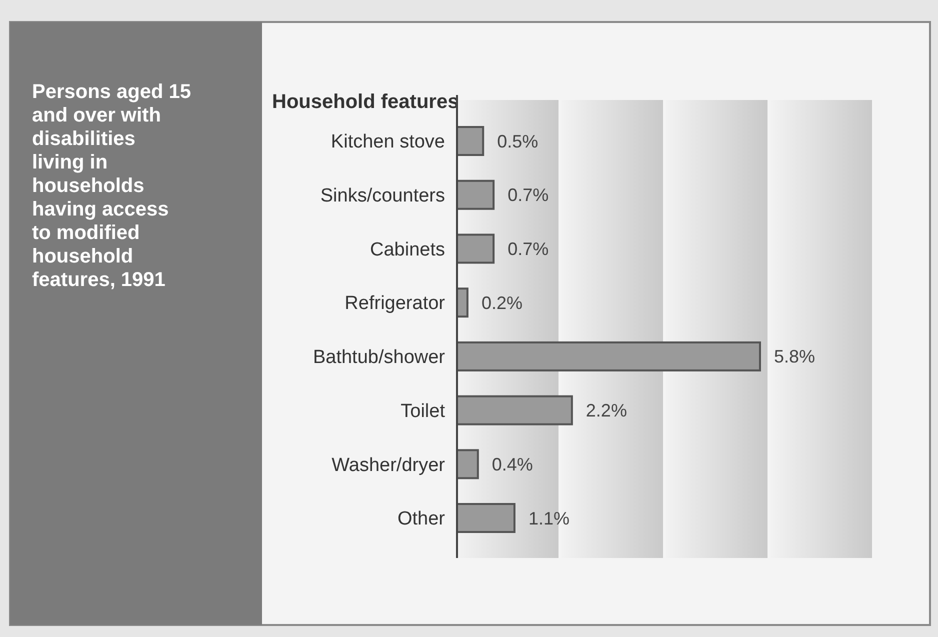 This screenshot has width=938, height=637. What do you see at coordinates (389, 465) in the screenshot?
I see `y-tick-label: Washer/dryer` at bounding box center [389, 465].